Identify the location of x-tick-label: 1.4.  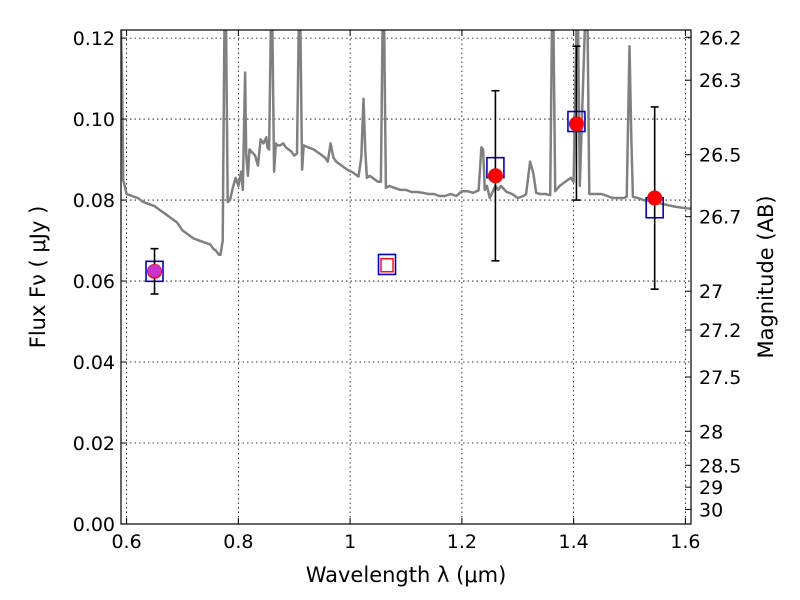
(574, 542).